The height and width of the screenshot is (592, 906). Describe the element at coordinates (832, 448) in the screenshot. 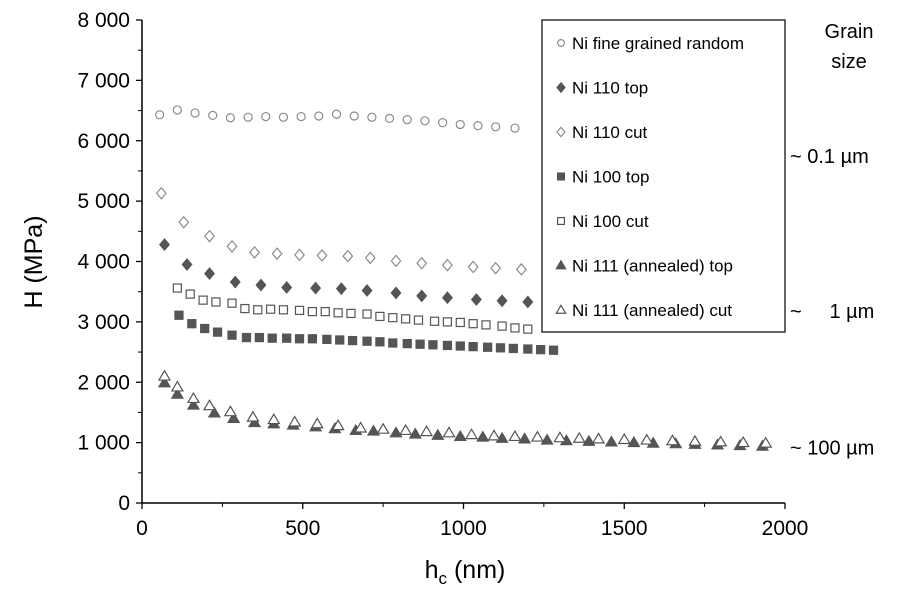

I see `grain-size-label: ~ 100 µm` at that location.